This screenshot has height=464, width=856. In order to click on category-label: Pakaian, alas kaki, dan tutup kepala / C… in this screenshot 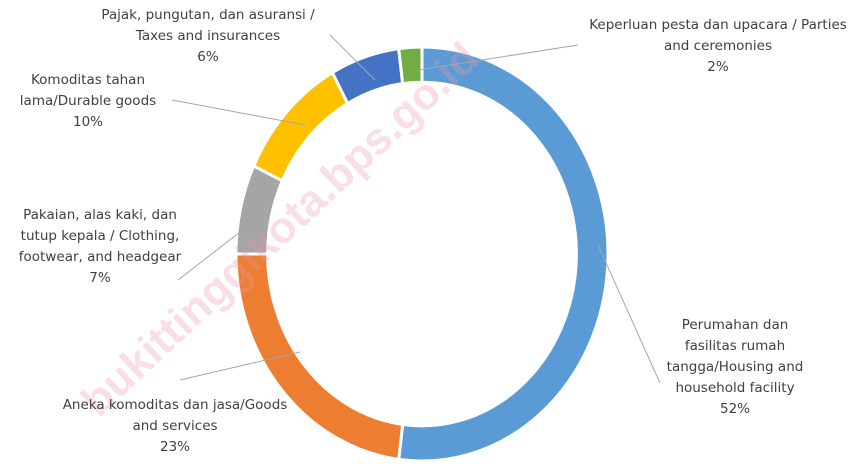, I will do `click(100, 236)`.